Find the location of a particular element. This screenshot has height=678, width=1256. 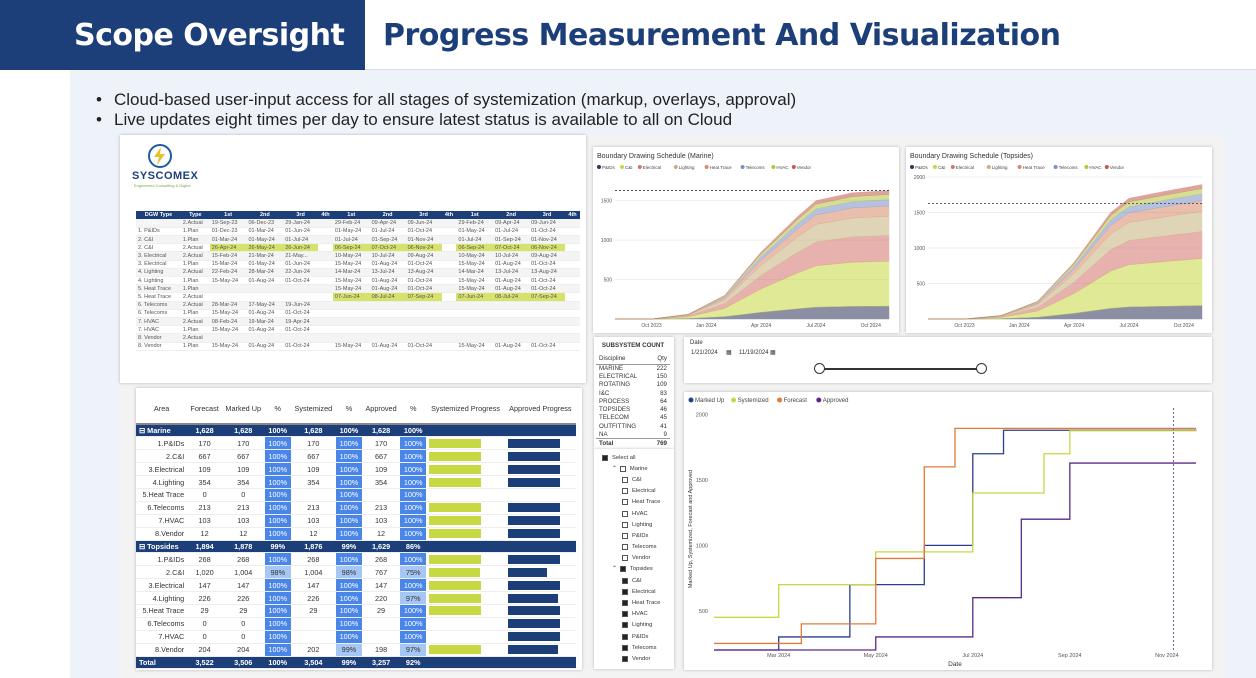

list-item: MARINE 222 is located at coordinates (633, 368).